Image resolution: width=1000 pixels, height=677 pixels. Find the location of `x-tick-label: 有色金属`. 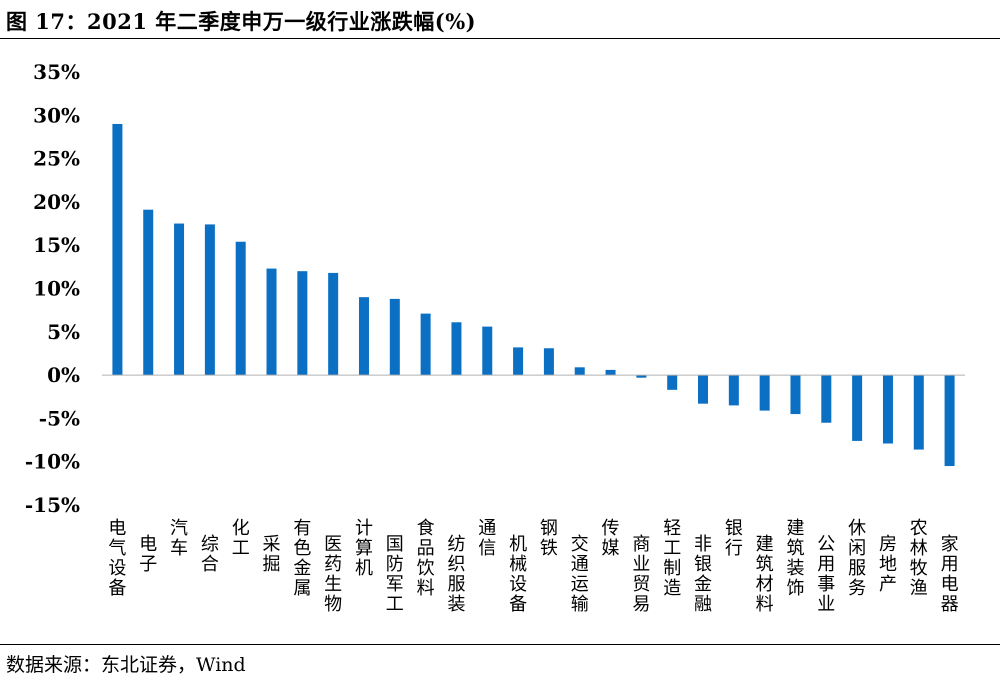

x-tick-label: 有色金属 is located at coordinates (302, 558).